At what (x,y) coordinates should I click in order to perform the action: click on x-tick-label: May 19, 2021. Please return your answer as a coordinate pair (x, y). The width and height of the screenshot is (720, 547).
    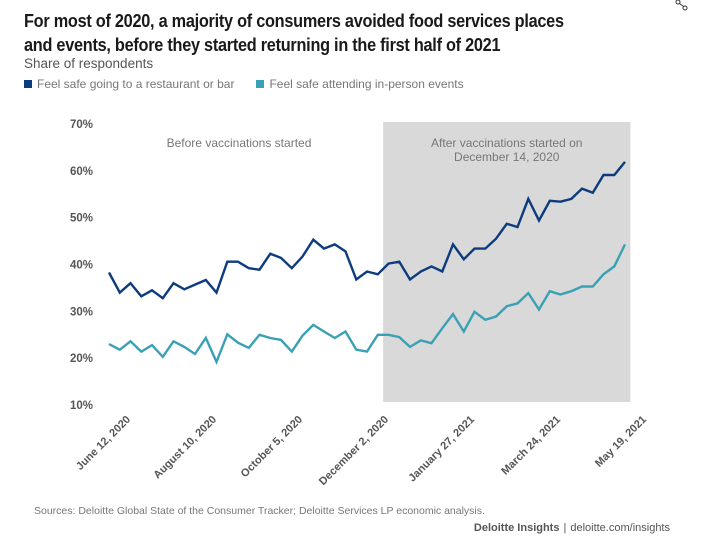
    Looking at the image, I should click on (621, 442).